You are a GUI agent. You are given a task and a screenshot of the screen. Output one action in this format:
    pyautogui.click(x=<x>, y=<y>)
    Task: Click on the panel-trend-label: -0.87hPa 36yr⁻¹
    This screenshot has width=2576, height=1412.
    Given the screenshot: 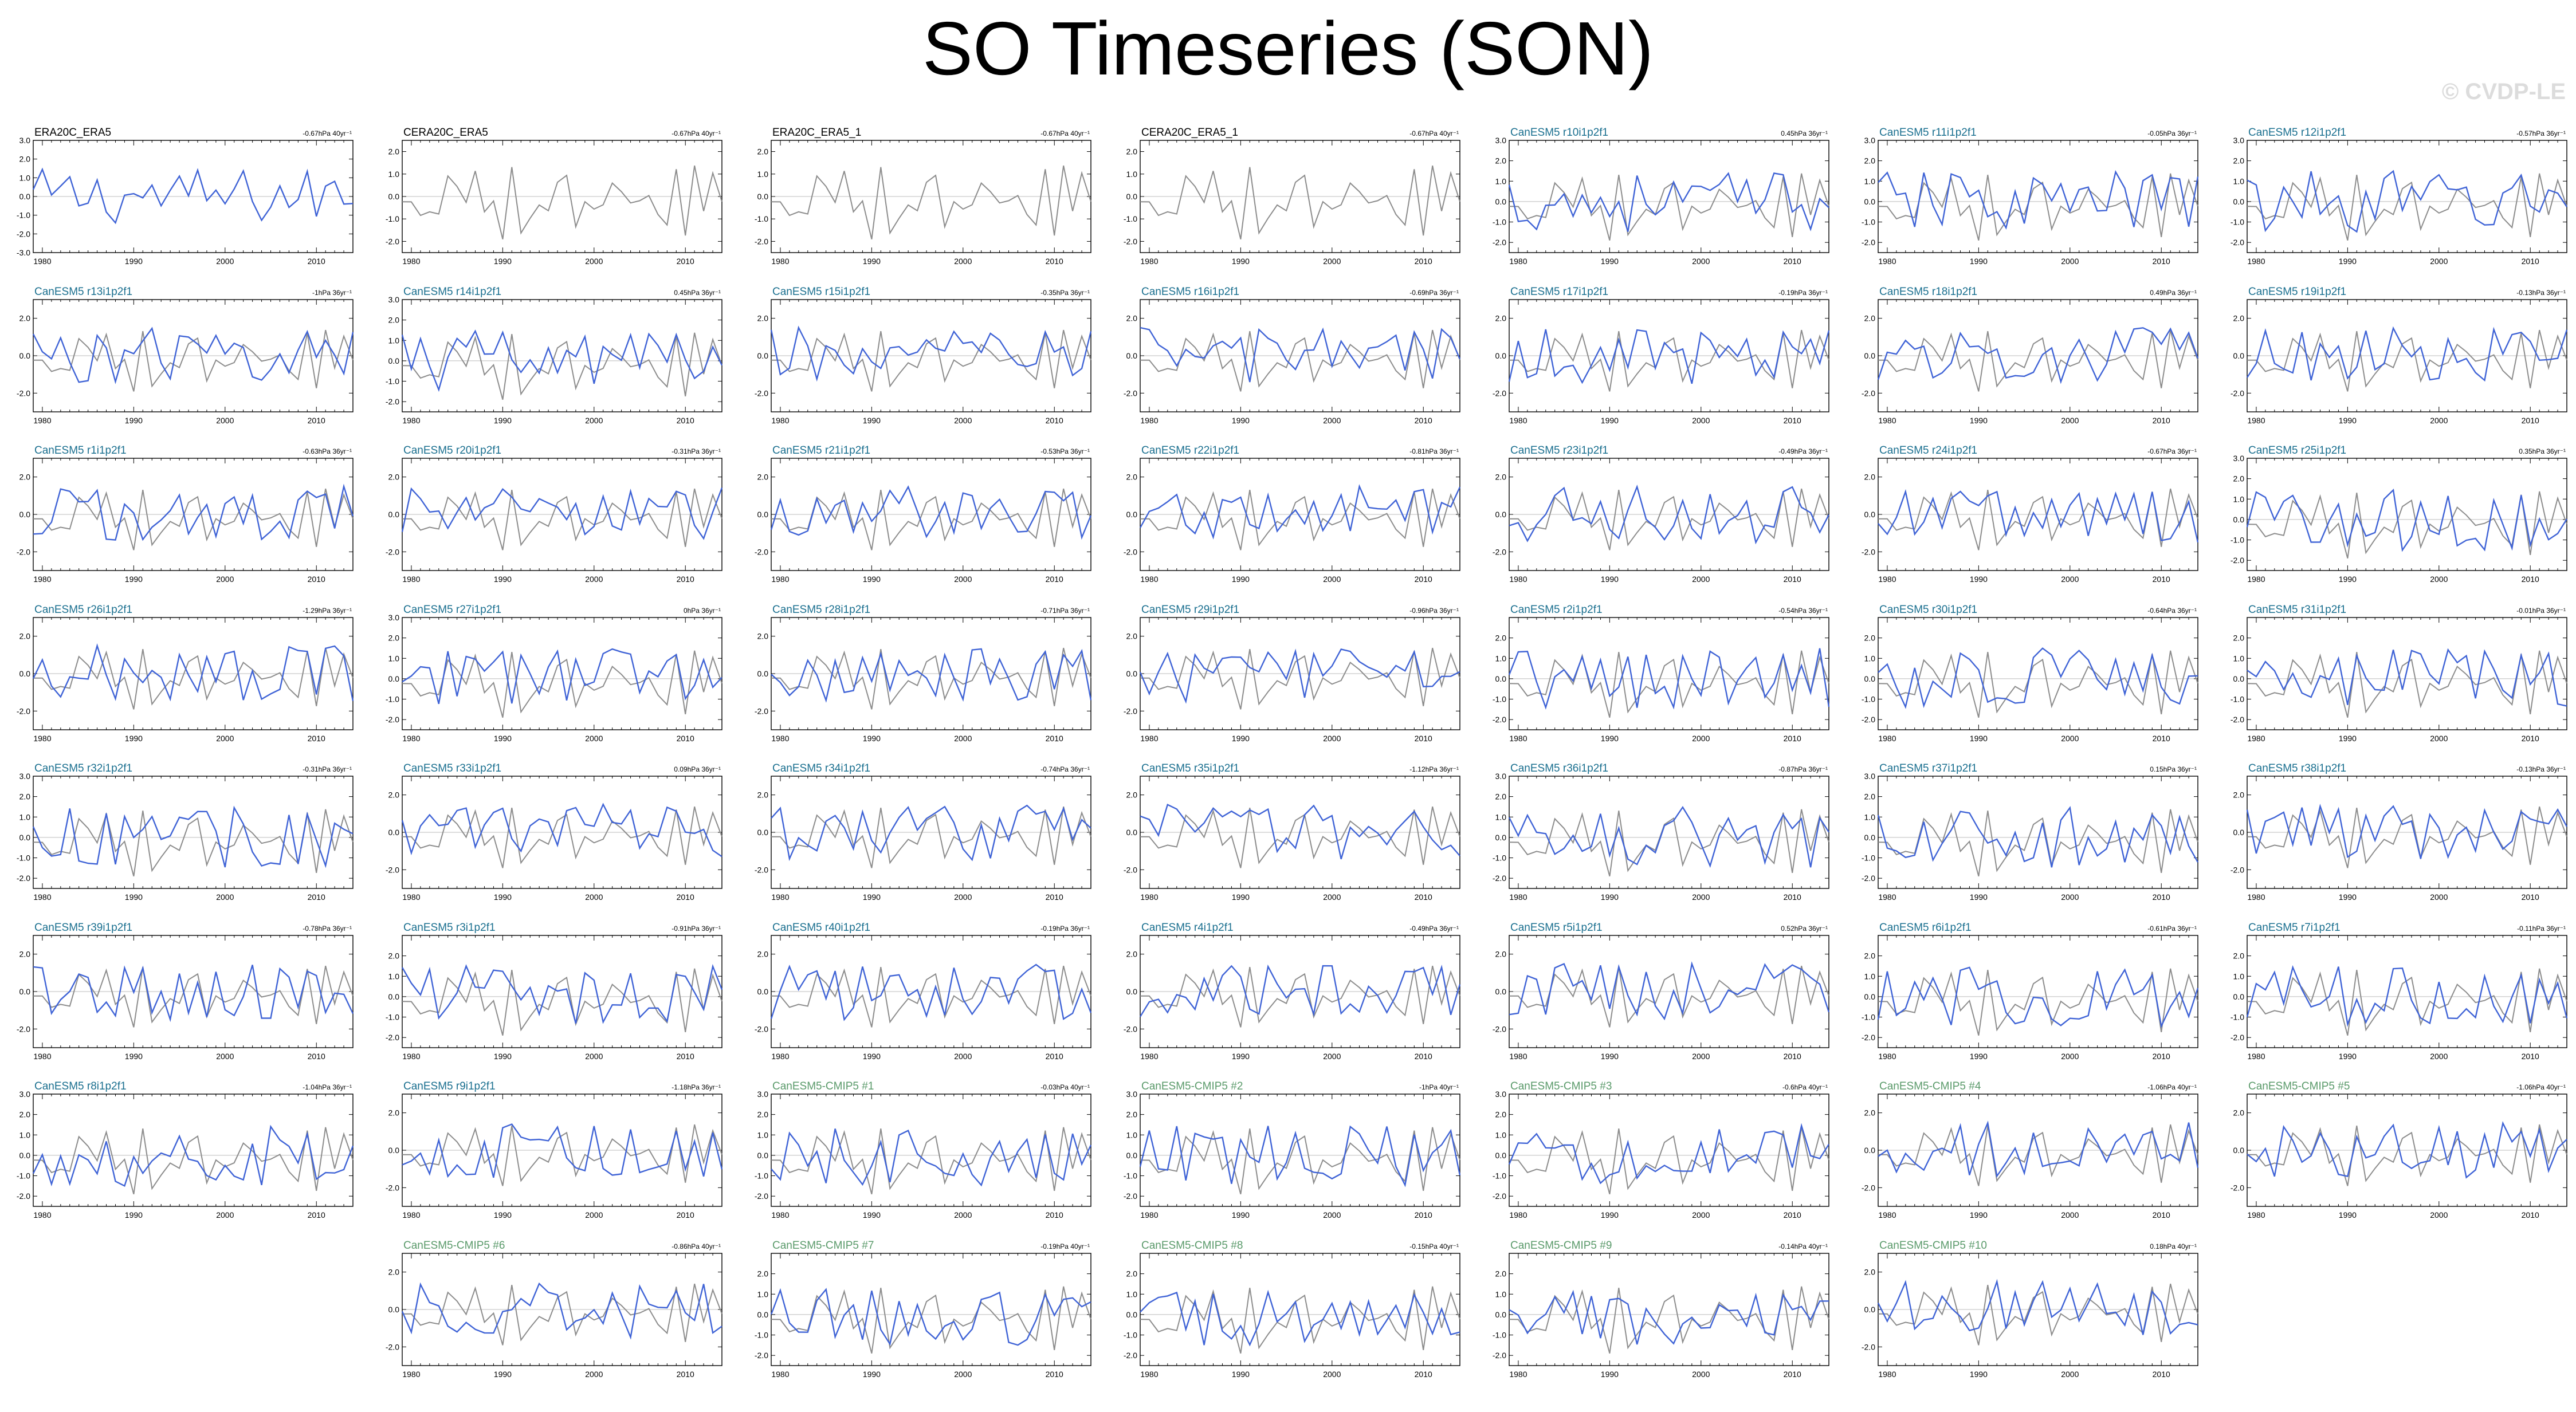 What is the action you would take?
    pyautogui.click(x=1803, y=769)
    